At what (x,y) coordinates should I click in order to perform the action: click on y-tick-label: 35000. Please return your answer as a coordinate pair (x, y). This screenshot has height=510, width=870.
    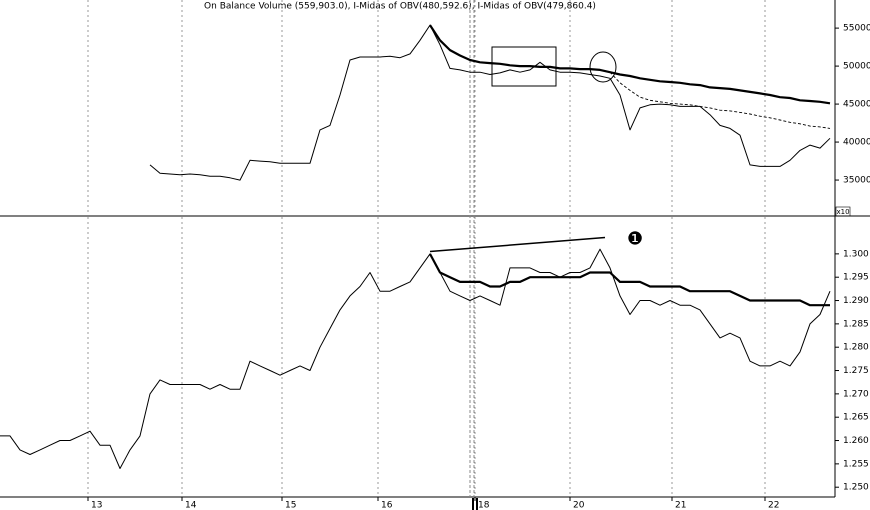
    Looking at the image, I should click on (856, 181).